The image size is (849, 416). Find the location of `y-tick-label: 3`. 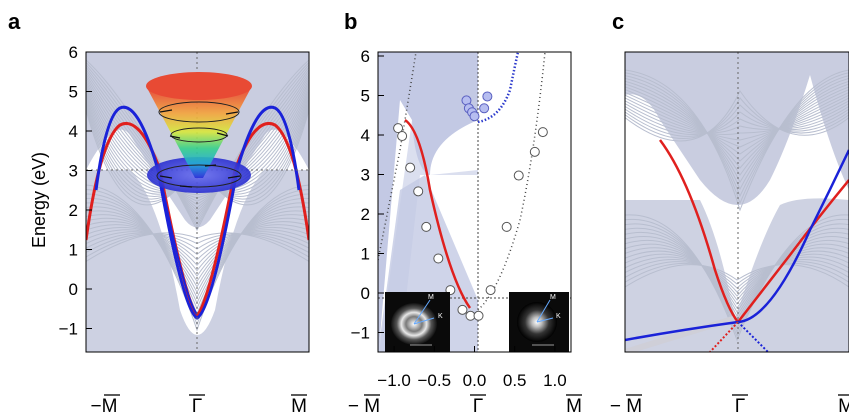

y-tick-label: 3 is located at coordinates (73, 171).